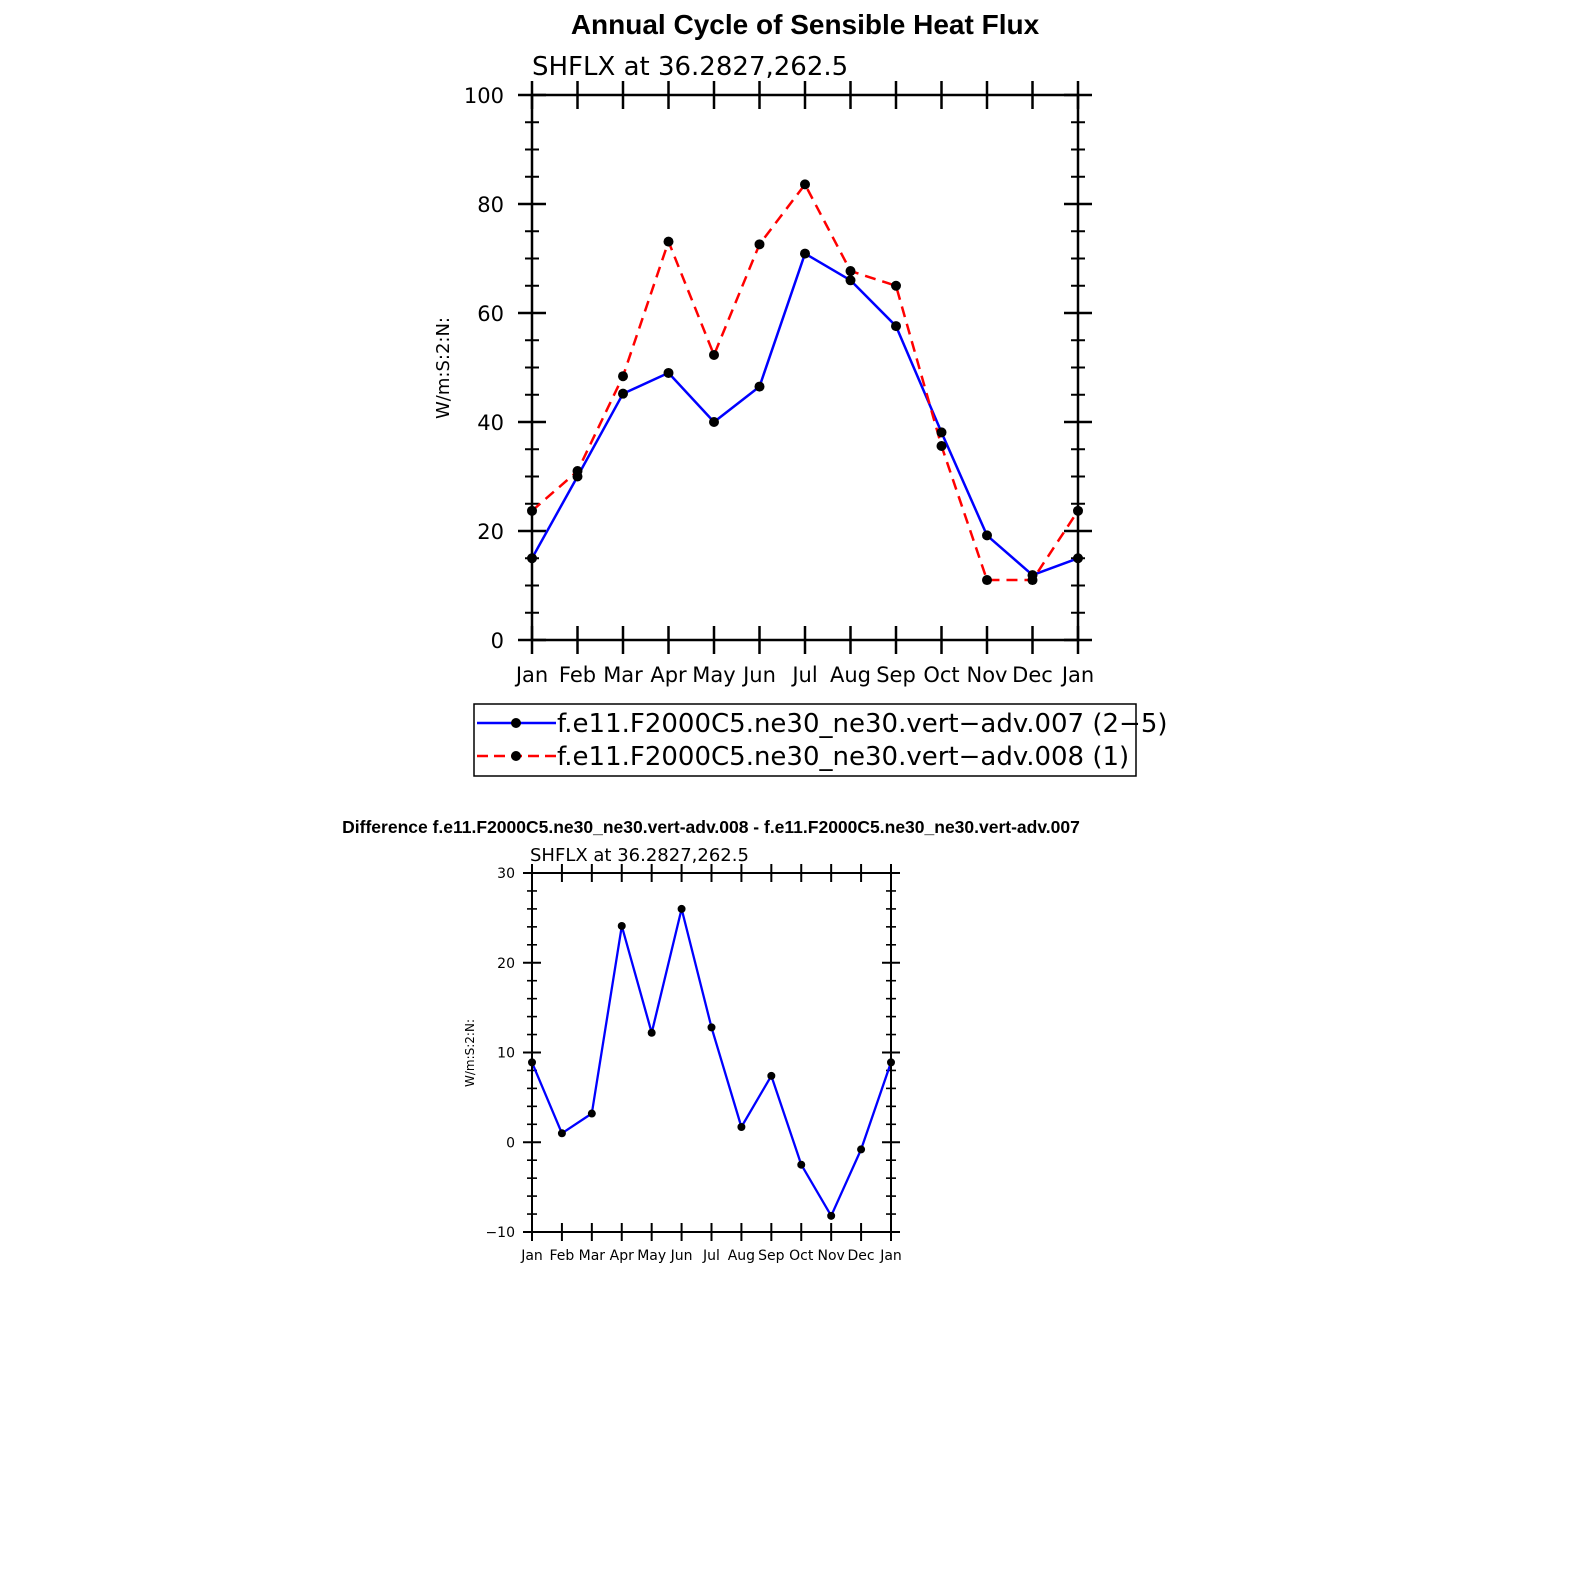  What do you see at coordinates (443, 368) in the screenshot?
I see `chart1-y-axis-label: W/m:S:2:N:` at bounding box center [443, 368].